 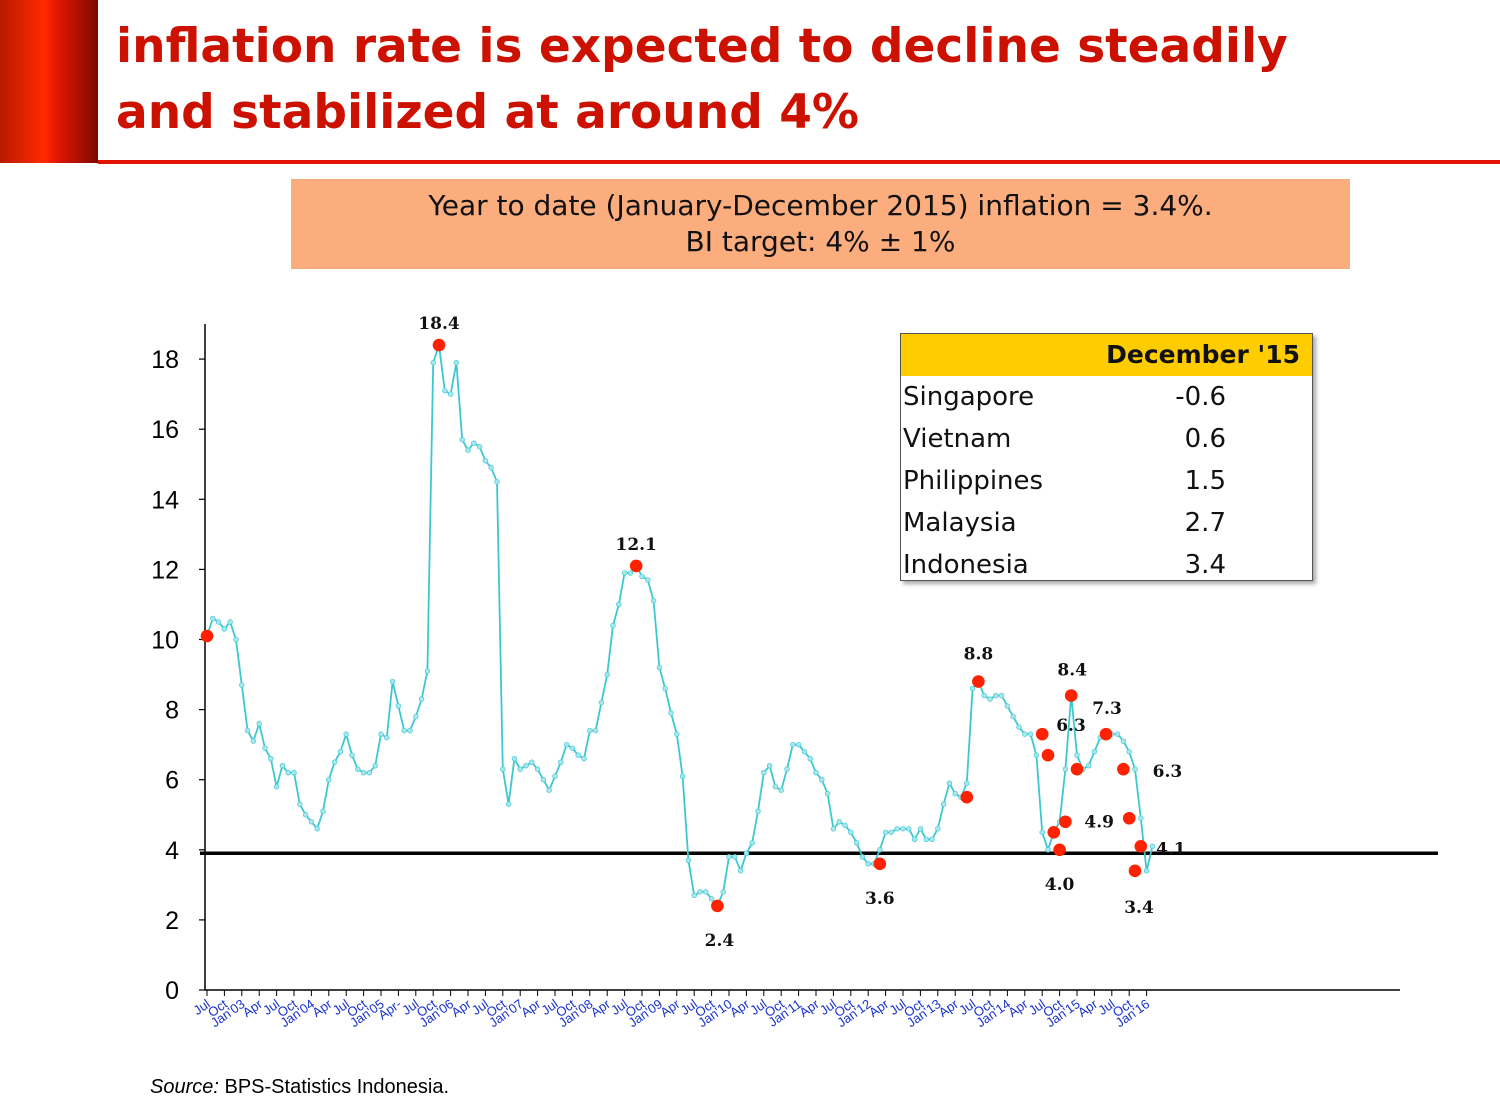 I want to click on source-label: Source:, so click(x=184, y=1087).